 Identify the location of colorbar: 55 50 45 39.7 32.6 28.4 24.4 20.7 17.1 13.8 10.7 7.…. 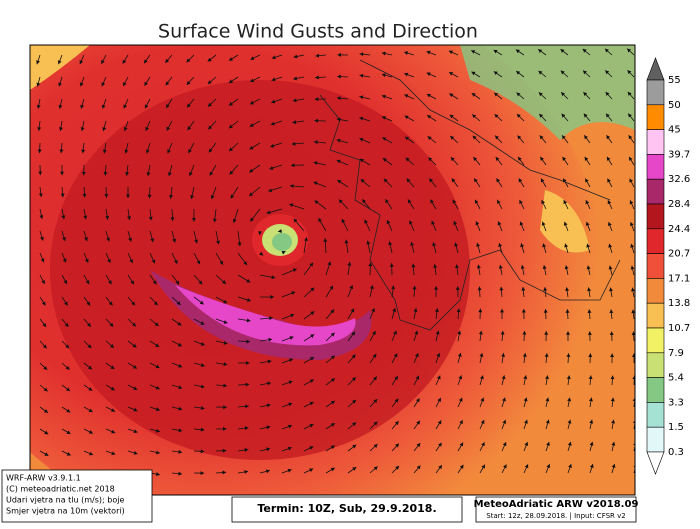
(668, 266).